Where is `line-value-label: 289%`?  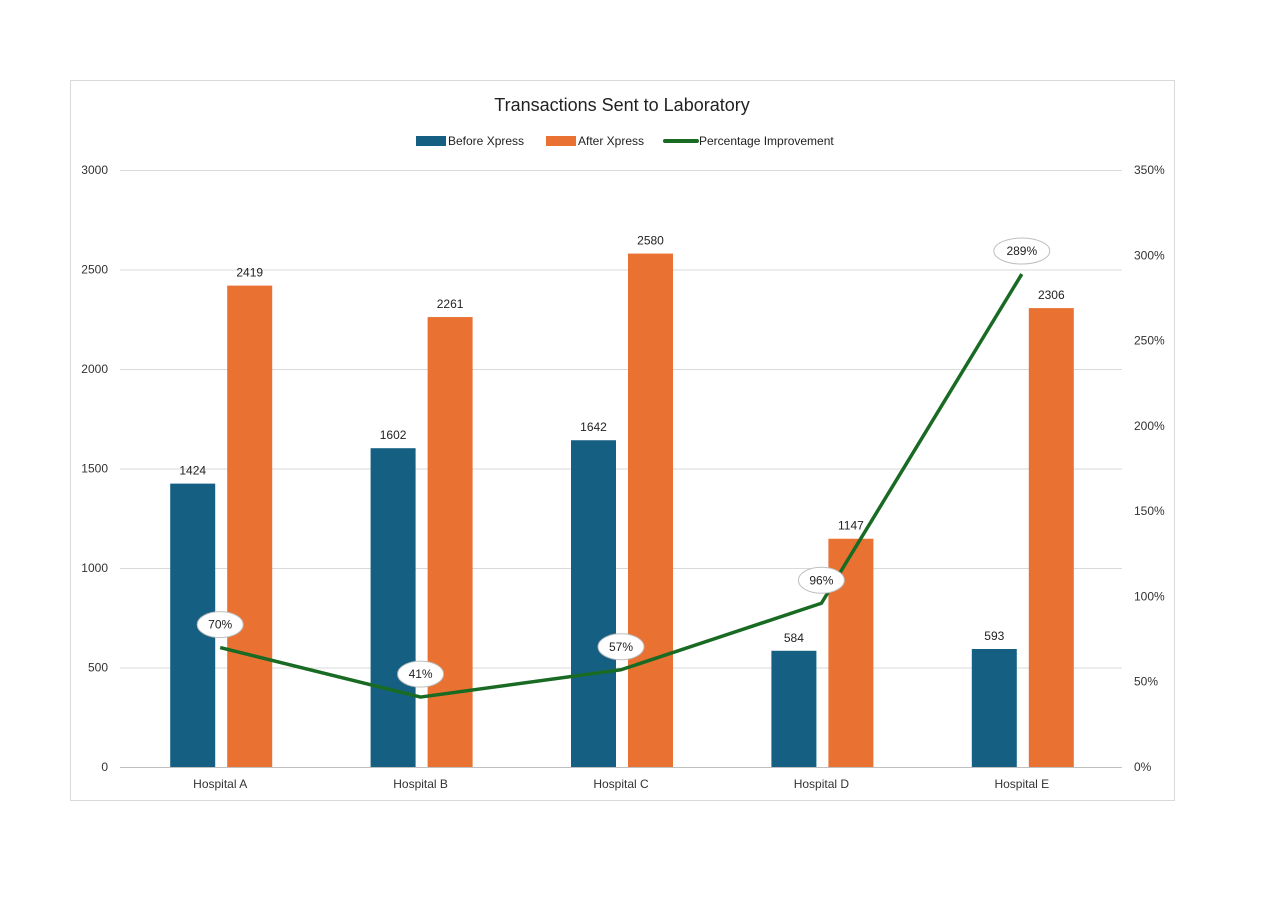
line-value-label: 289% is located at coordinates (1021, 251).